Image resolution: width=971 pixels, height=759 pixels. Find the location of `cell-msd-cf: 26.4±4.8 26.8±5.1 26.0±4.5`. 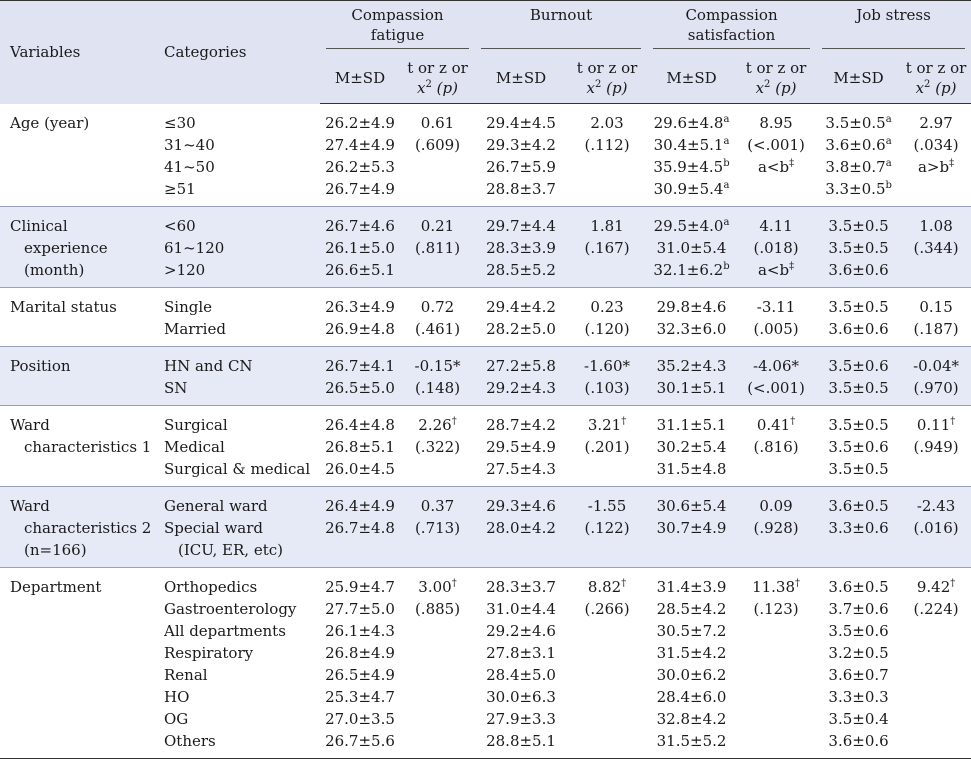

cell-msd-cf: 26.4±4.8 26.8±5.1 26.0±4.5 is located at coordinates (360, 446).